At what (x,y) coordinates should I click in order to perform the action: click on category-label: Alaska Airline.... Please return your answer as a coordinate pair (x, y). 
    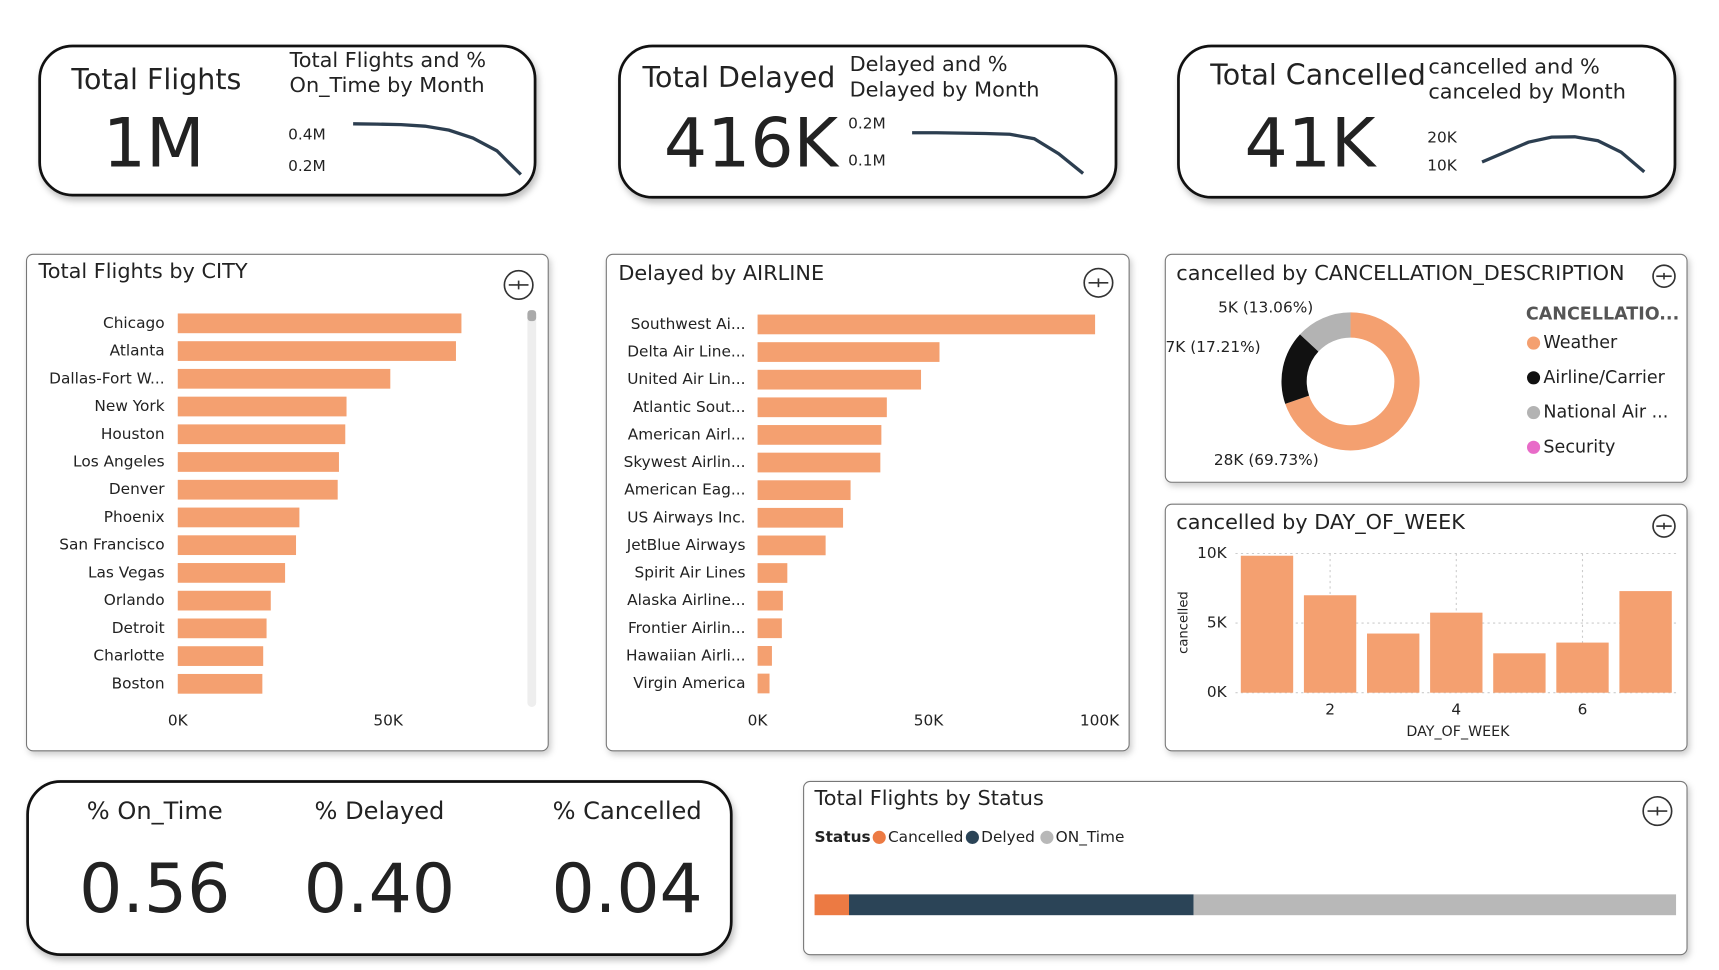
    Looking at the image, I should click on (686, 600).